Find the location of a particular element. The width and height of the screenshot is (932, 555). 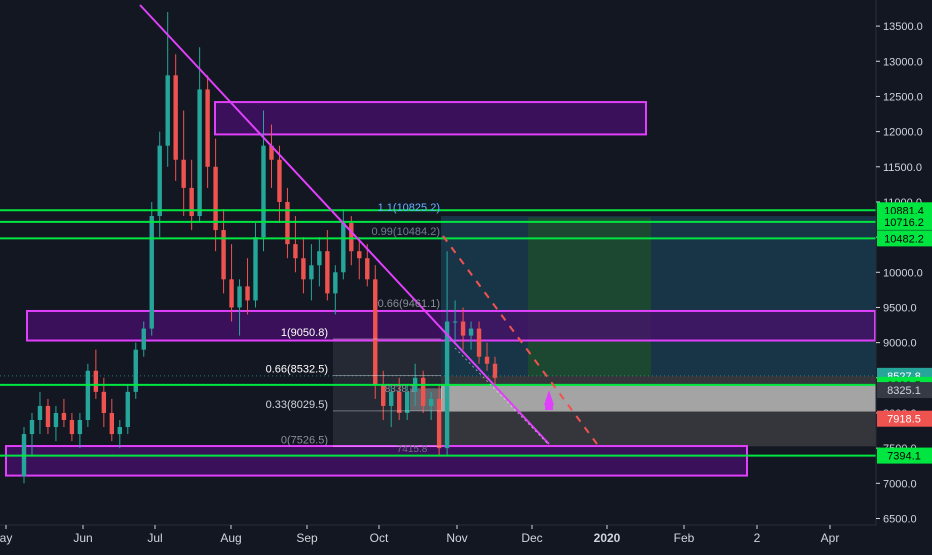

profit-zone is located at coordinates (589, 297).